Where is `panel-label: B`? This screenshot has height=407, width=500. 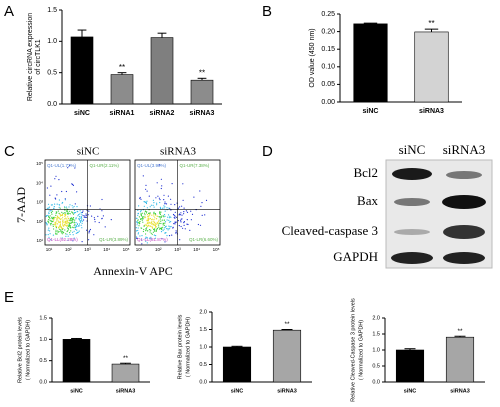 panel-label: B is located at coordinates (267, 11).